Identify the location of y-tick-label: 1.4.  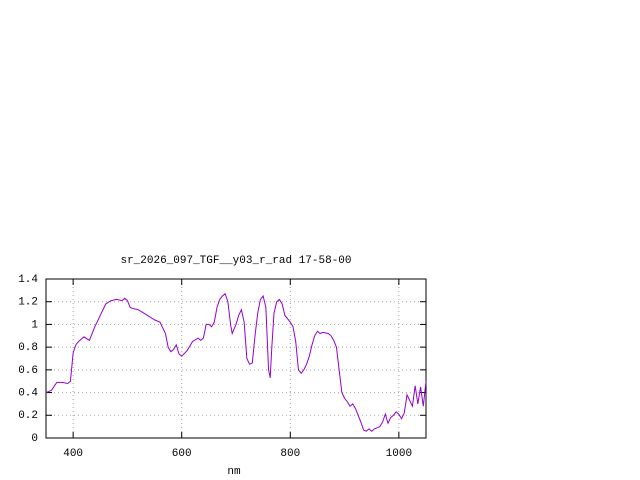
(28, 280).